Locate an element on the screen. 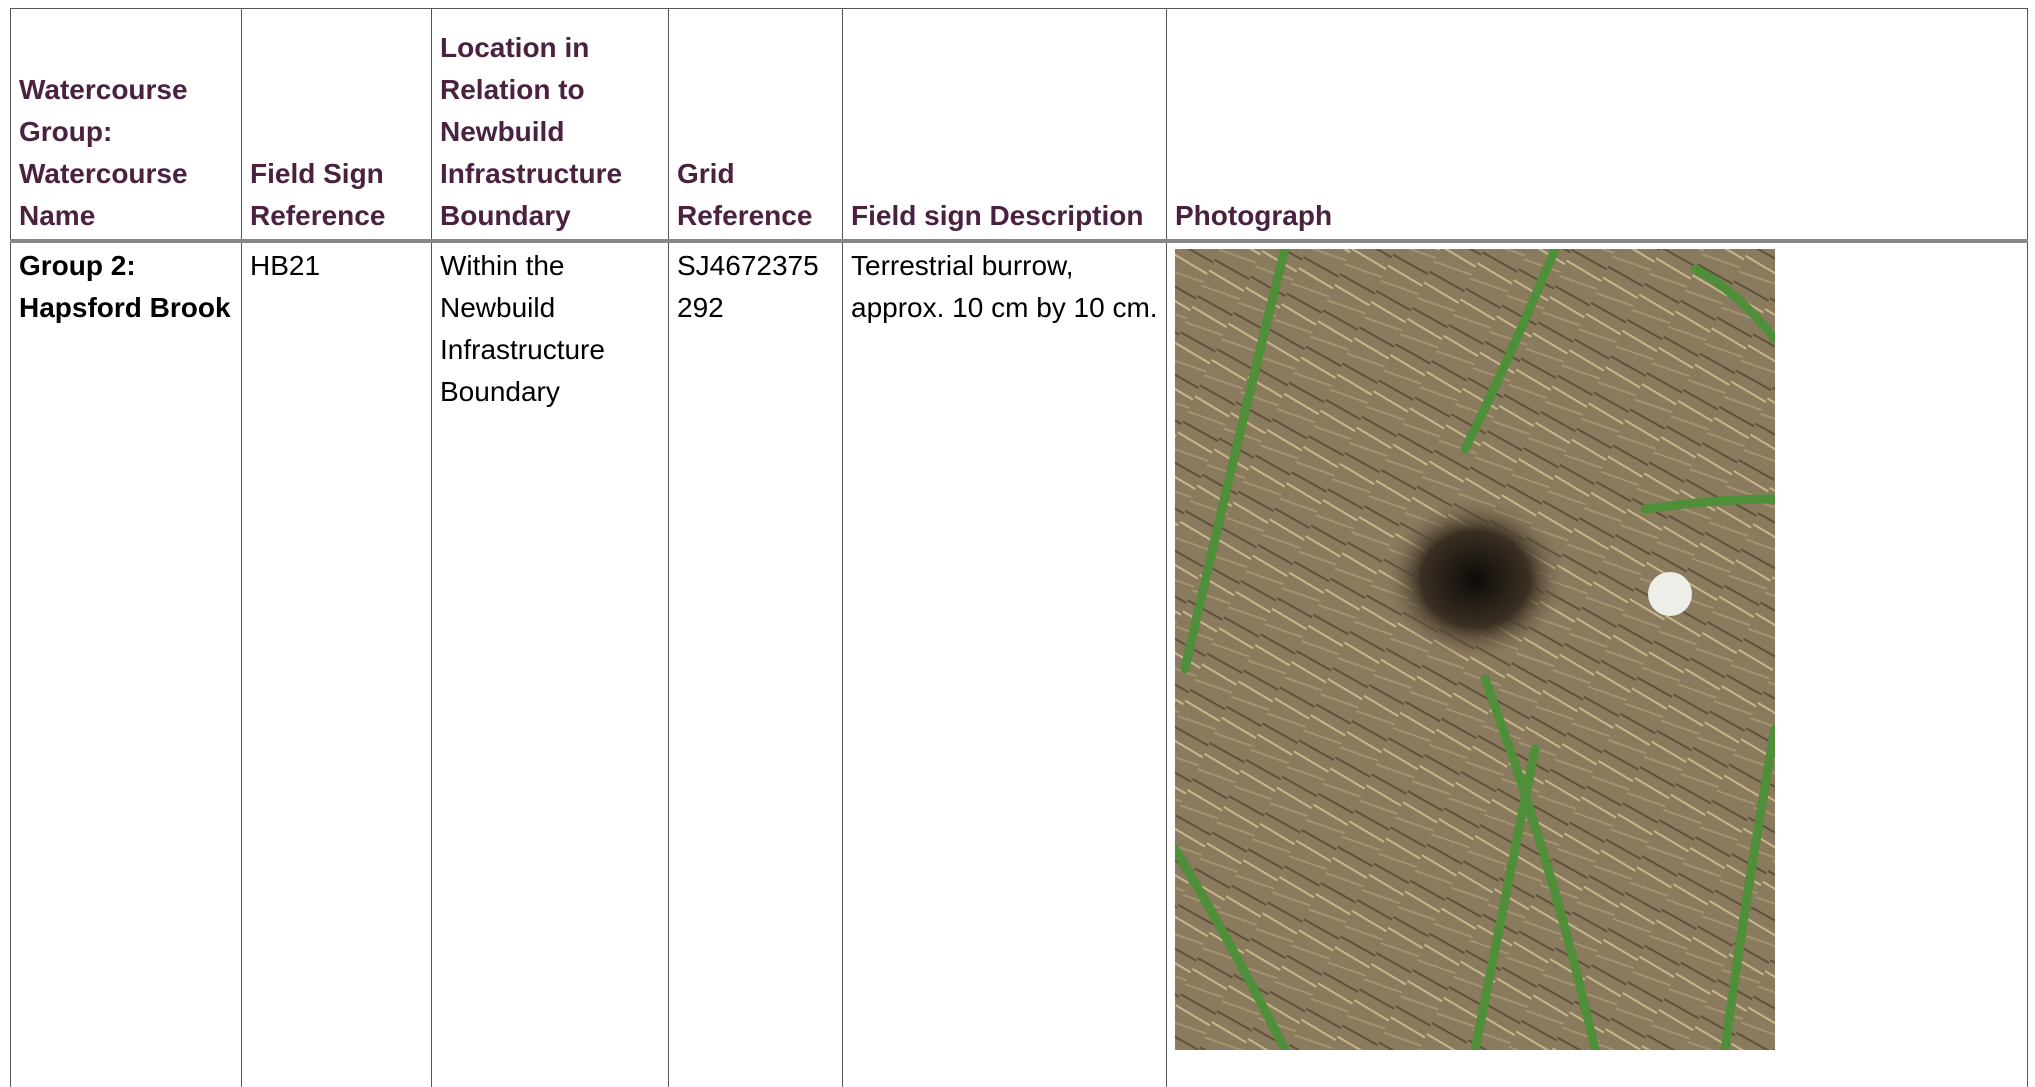 This screenshot has height=1087, width=2035. header-cell: Watercourse Group: Watercourse Name is located at coordinates (126, 125).